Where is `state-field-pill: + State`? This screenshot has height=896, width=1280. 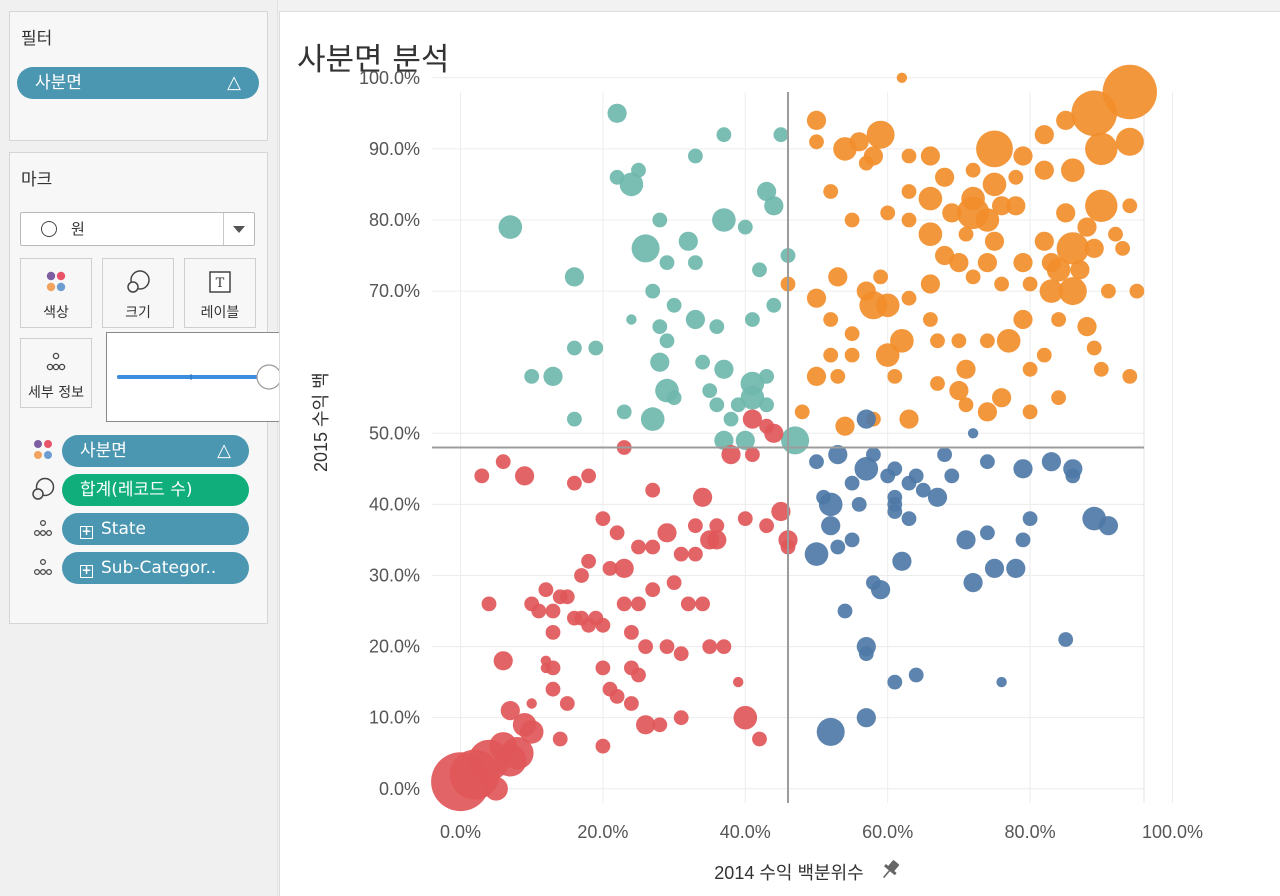 state-field-pill: + State is located at coordinates (155, 529).